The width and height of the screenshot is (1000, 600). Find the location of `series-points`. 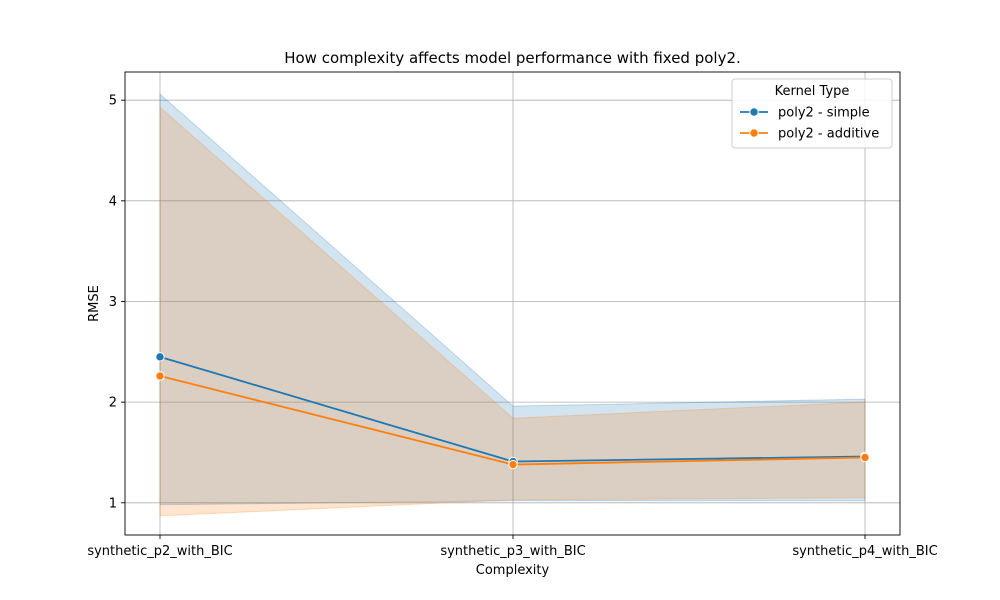

series-points is located at coordinates (512, 411).